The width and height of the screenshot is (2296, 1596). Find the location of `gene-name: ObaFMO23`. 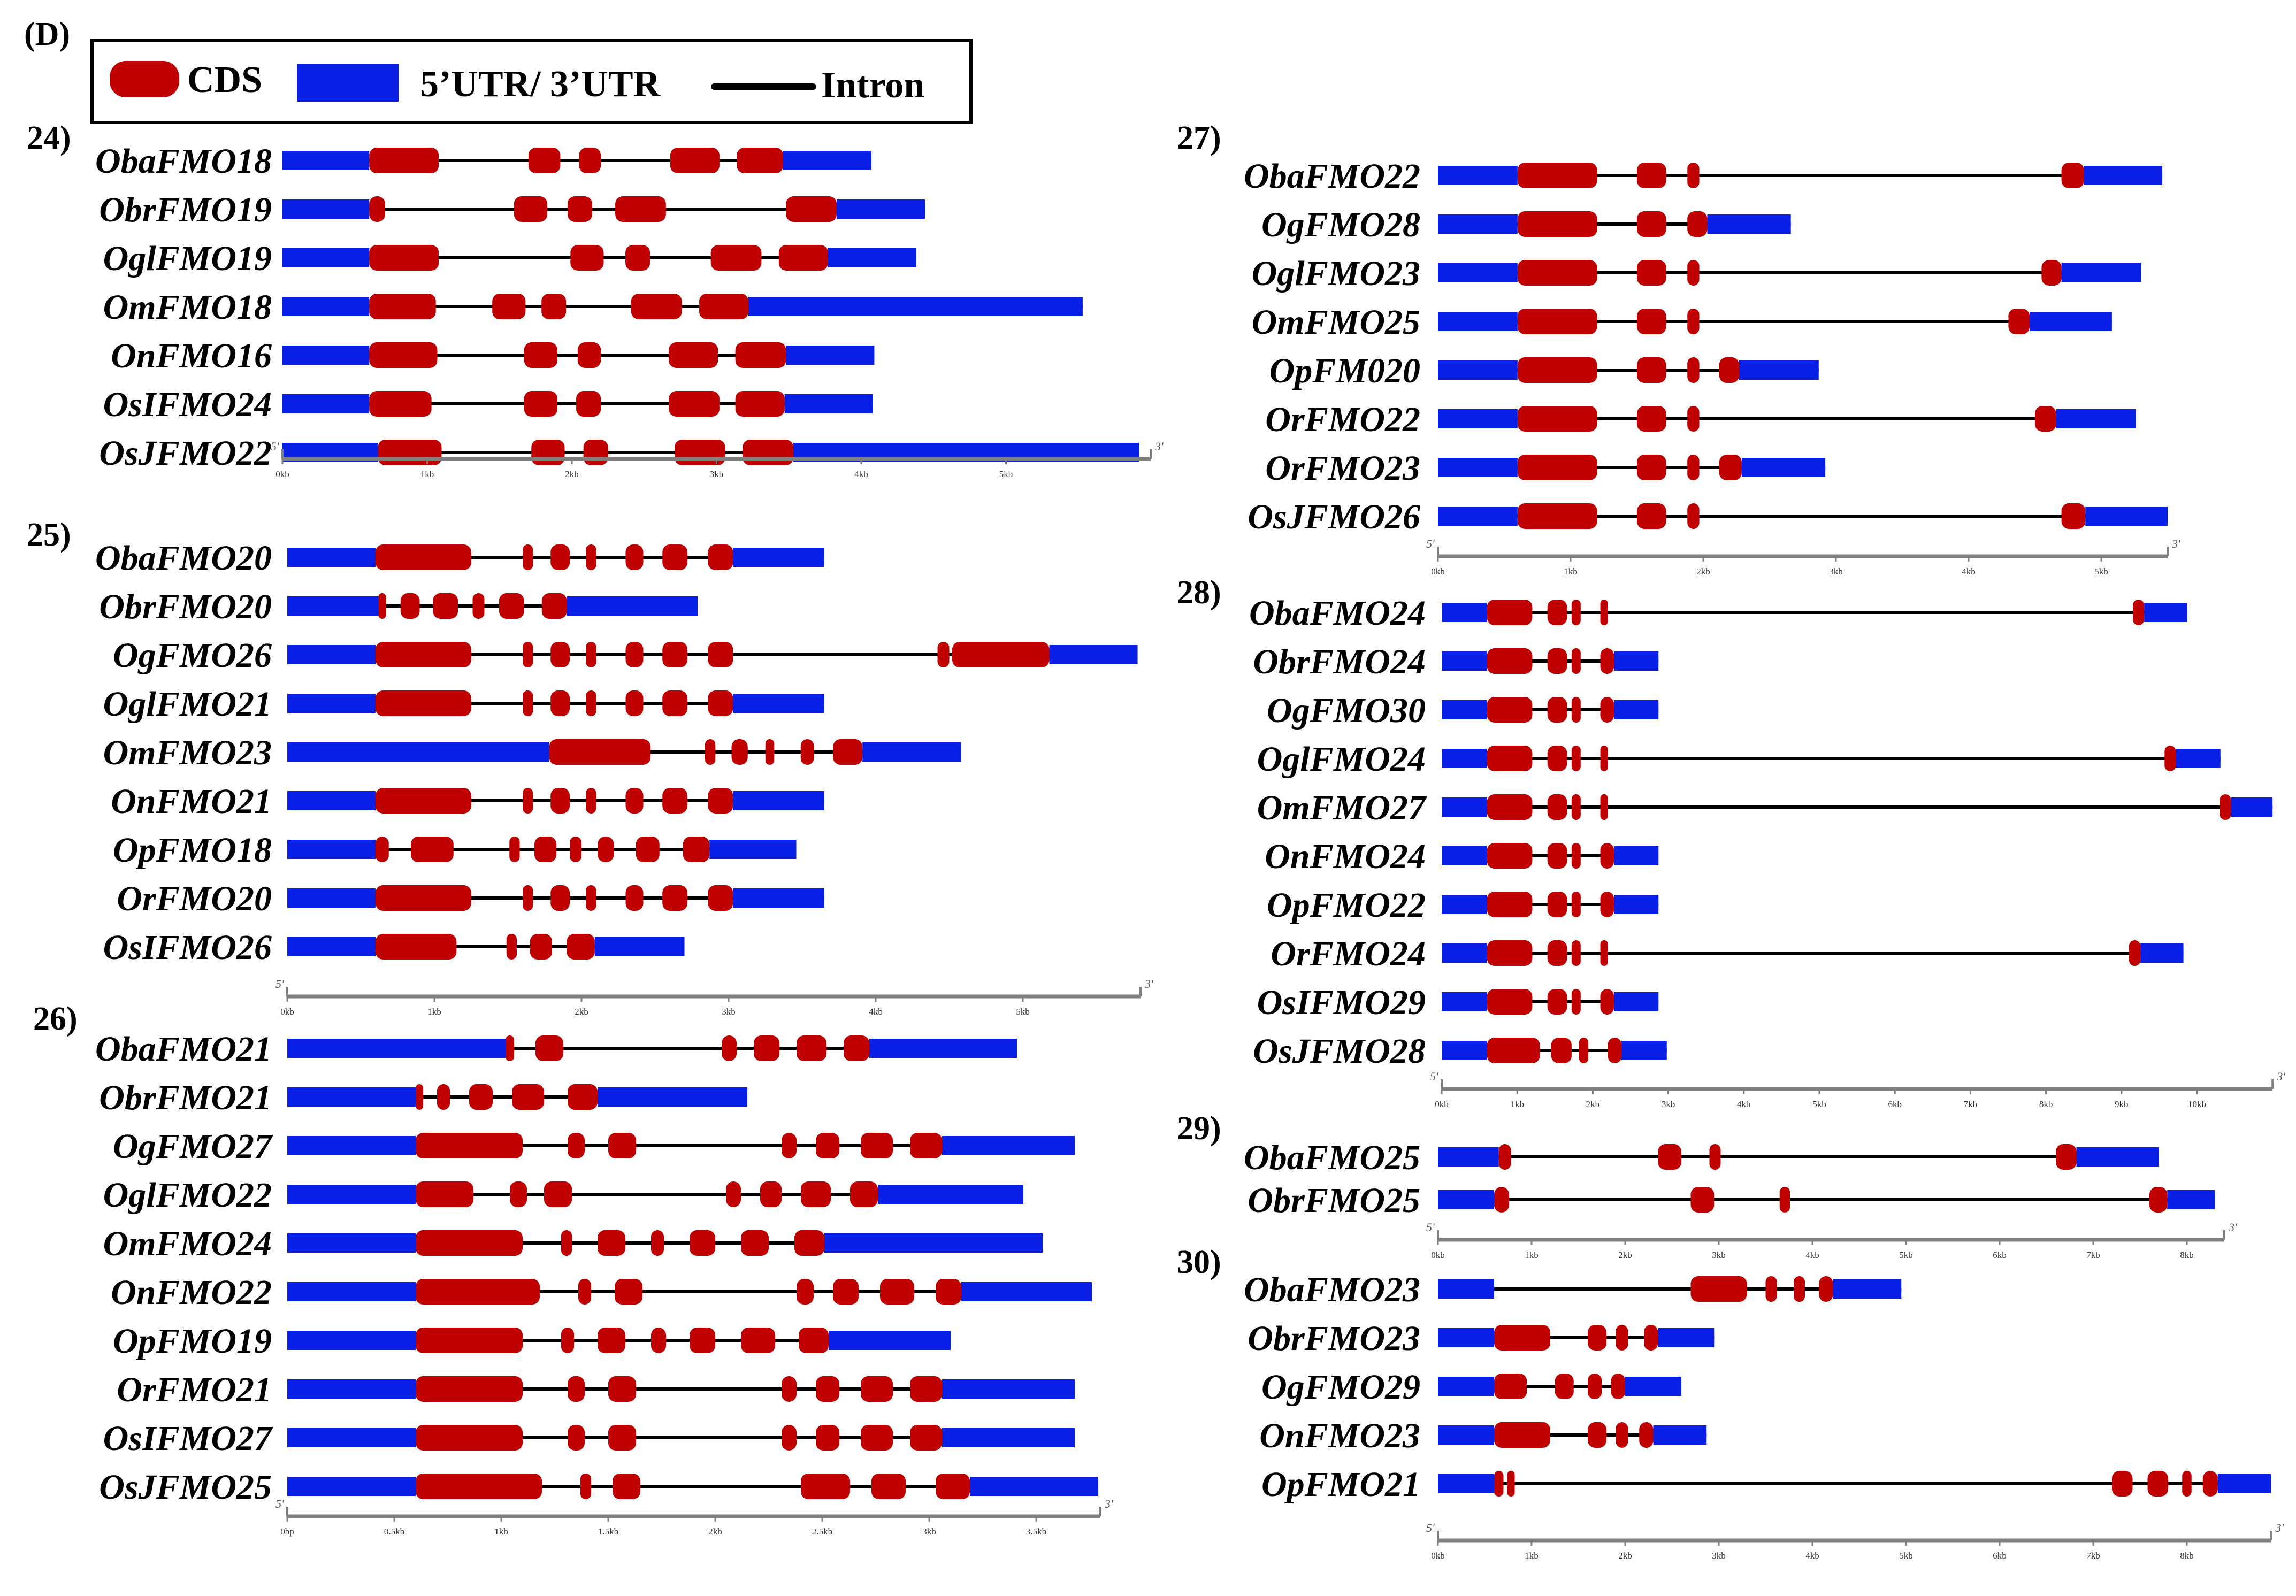

gene-name: ObaFMO23 is located at coordinates (1332, 1289).